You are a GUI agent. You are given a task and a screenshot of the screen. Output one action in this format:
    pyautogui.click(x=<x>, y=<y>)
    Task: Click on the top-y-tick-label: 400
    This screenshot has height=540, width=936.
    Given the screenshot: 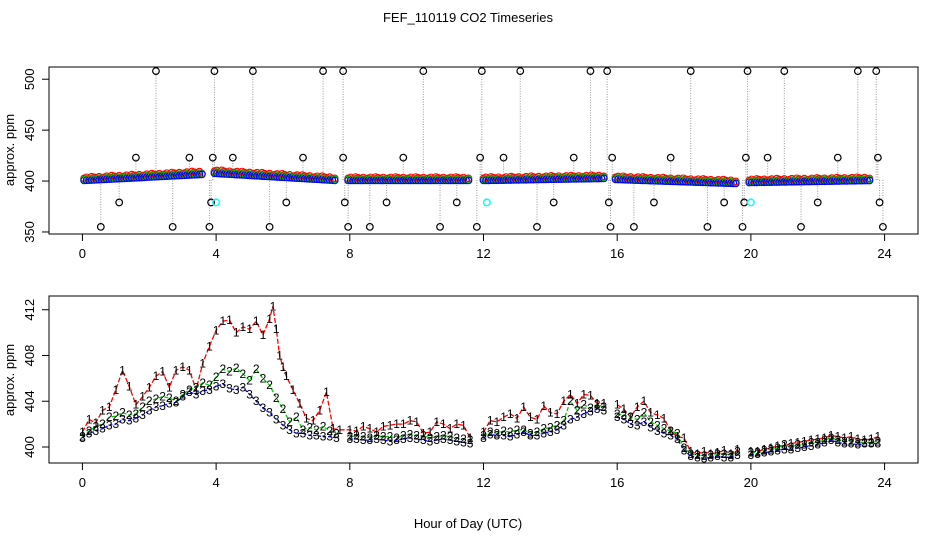 What is the action you would take?
    pyautogui.click(x=29, y=181)
    